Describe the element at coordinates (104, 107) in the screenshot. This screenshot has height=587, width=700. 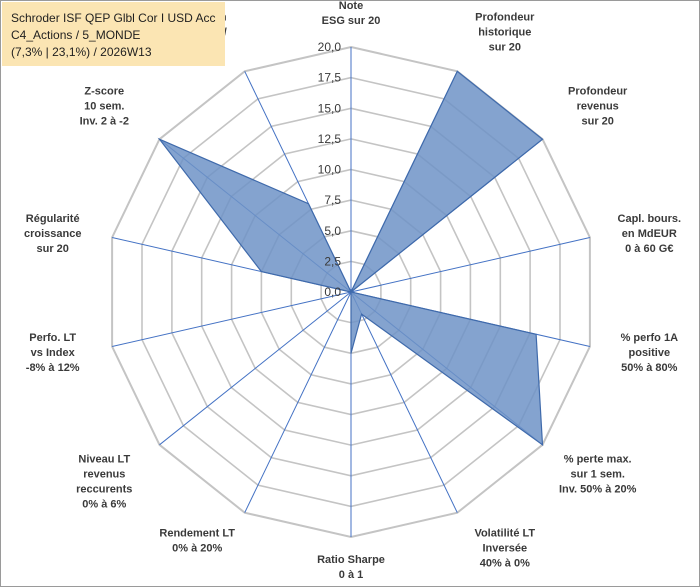
I see `axis-label: 10 sem.` at that location.